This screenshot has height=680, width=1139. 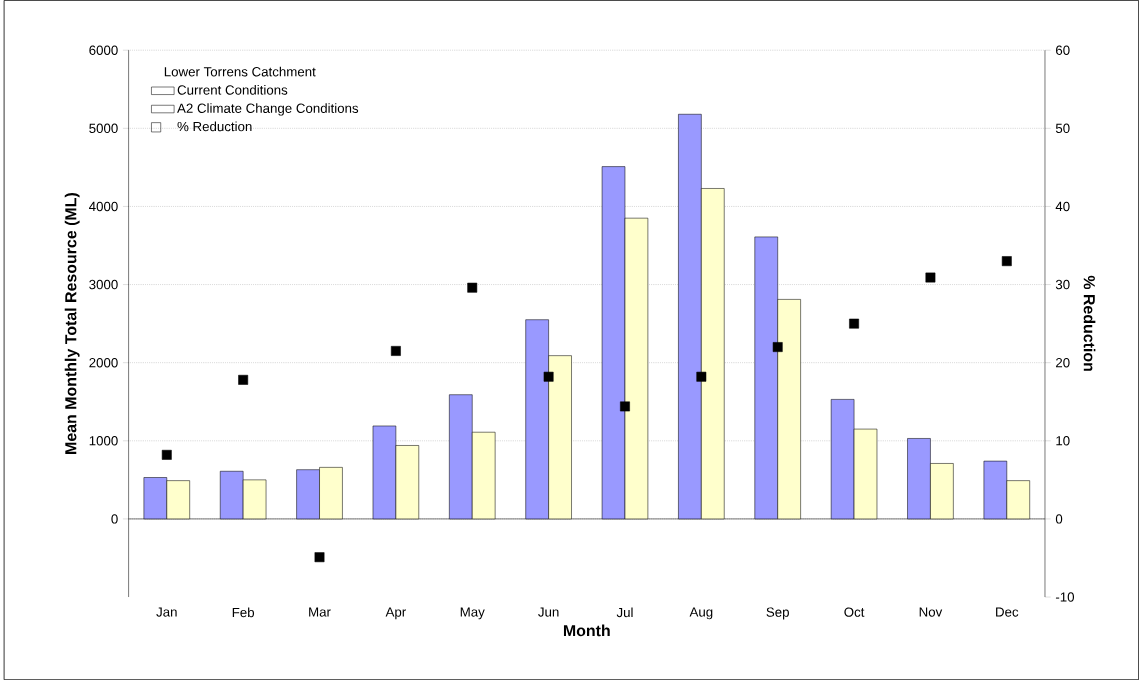 What do you see at coordinates (114, 519) in the screenshot?
I see `y-tick-label: 0` at bounding box center [114, 519].